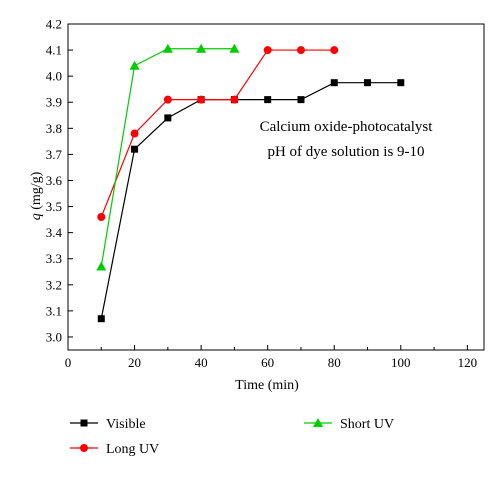 The image size is (500, 479). I want to click on y-axis-label: q (mg/g), so click(36, 195).